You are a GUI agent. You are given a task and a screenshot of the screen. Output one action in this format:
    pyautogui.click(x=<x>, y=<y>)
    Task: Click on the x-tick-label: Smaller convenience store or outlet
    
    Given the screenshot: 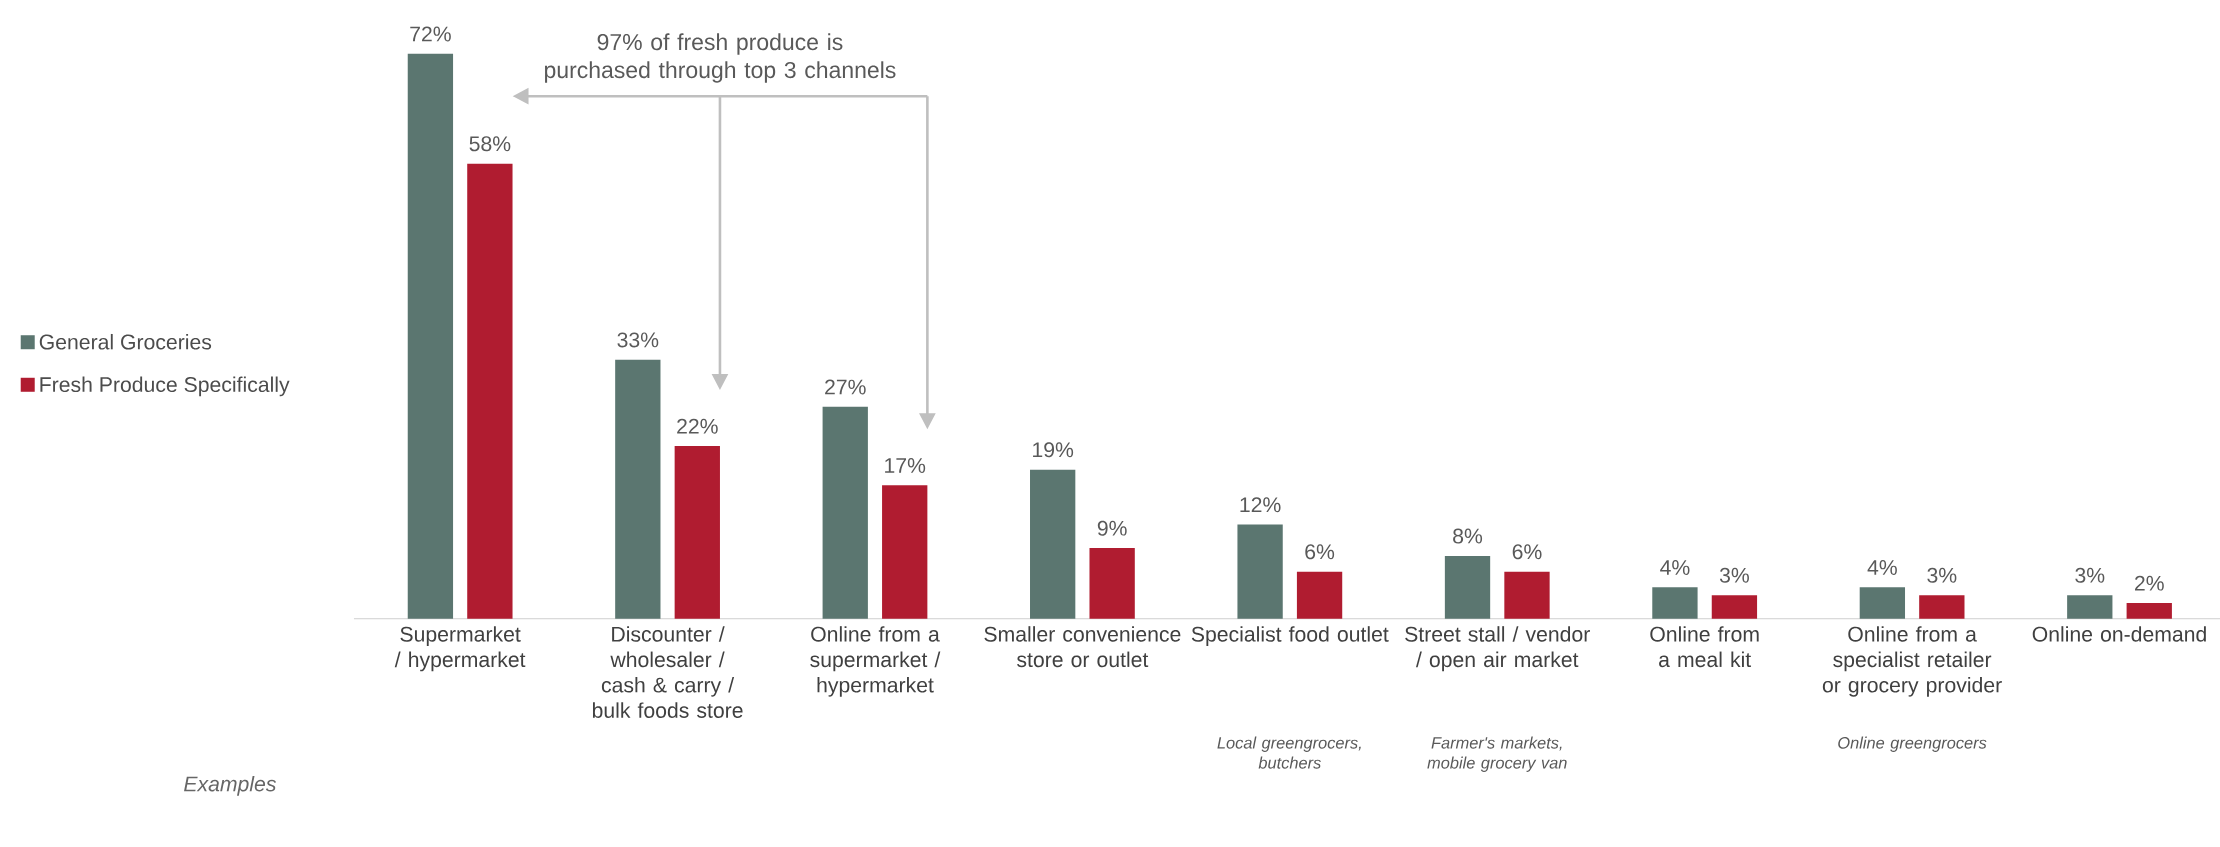 What is the action you would take?
    pyautogui.click(x=1082, y=647)
    